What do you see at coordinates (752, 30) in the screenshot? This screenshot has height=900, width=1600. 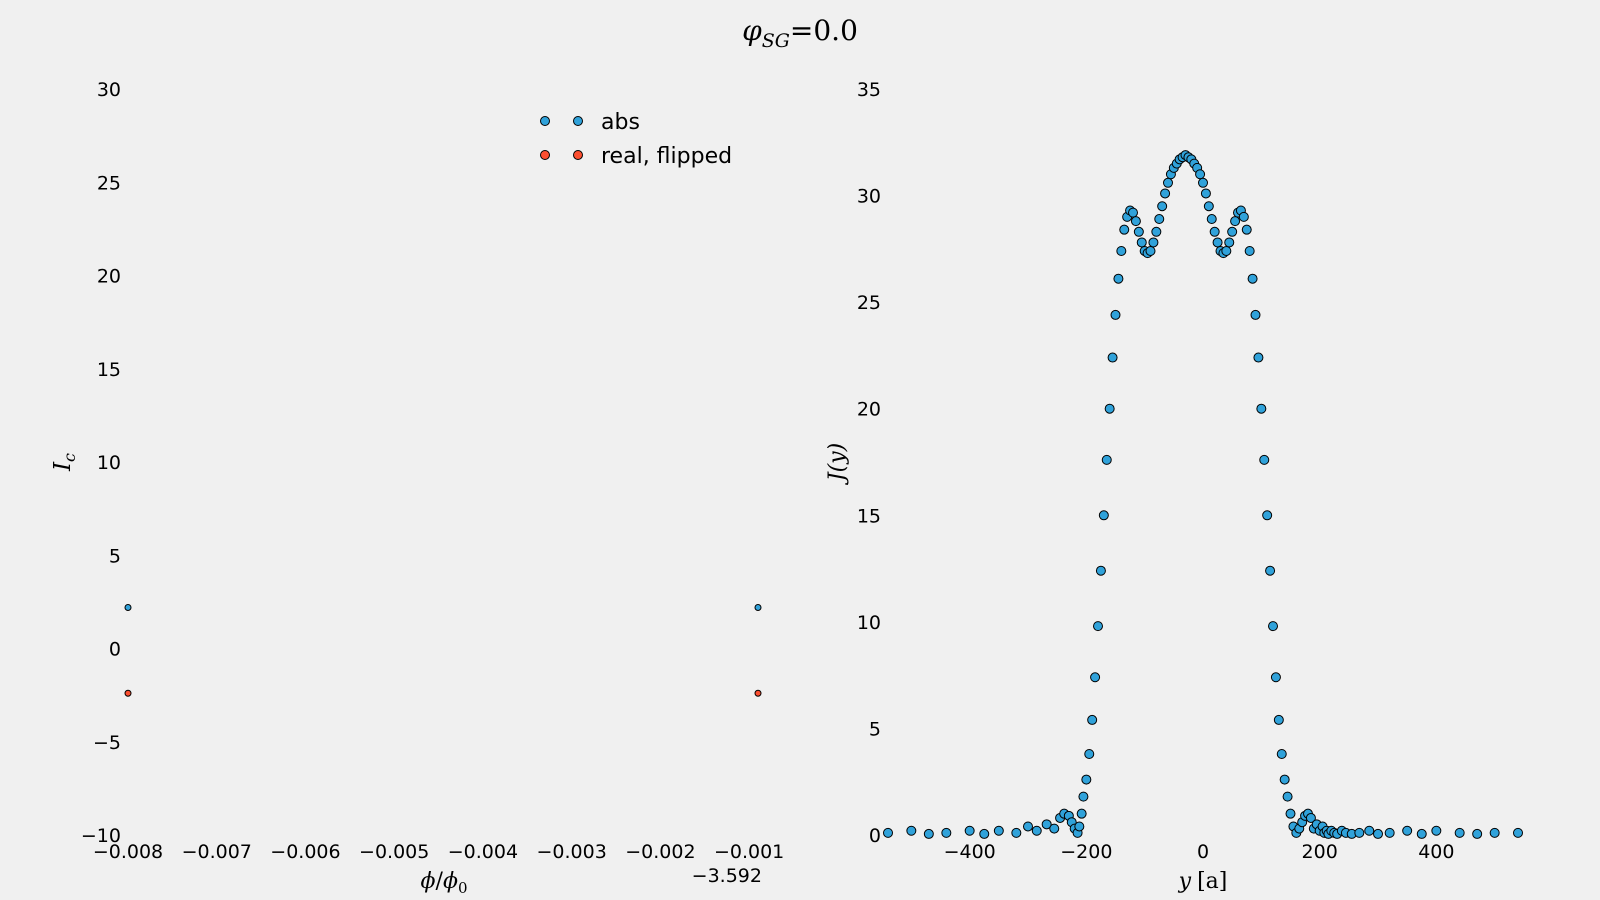 I see `title-symbol: φ` at bounding box center [752, 30].